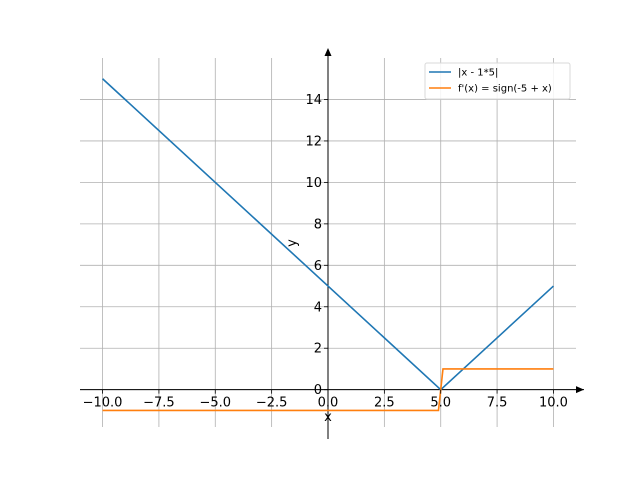 The width and height of the screenshot is (640, 480). I want to click on legend-box, so click(497, 81).